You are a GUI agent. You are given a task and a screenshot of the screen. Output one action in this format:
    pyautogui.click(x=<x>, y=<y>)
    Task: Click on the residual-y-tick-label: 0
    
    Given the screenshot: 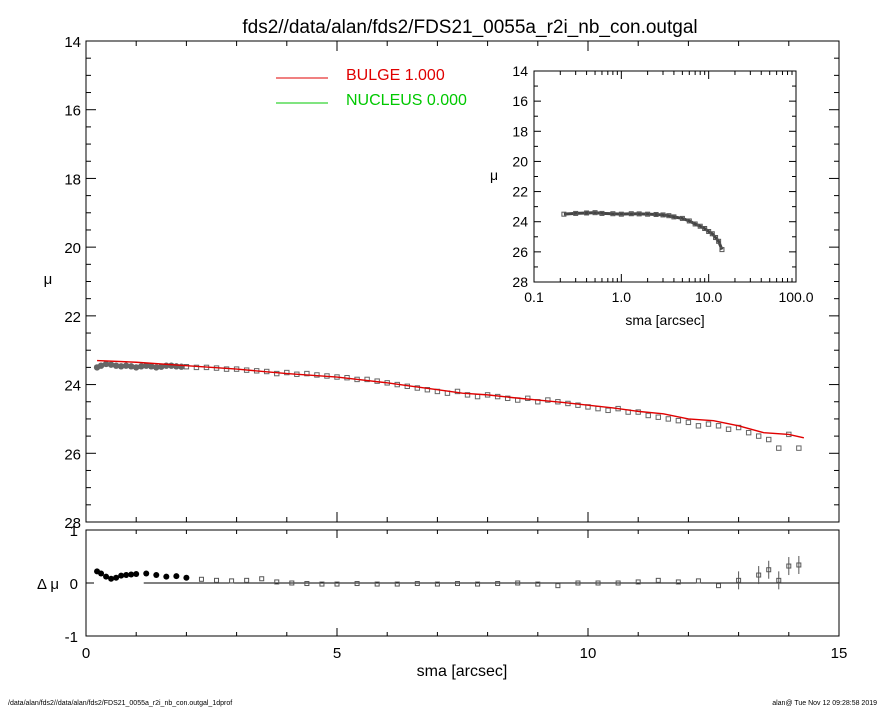 What is the action you would take?
    pyautogui.click(x=74, y=584)
    